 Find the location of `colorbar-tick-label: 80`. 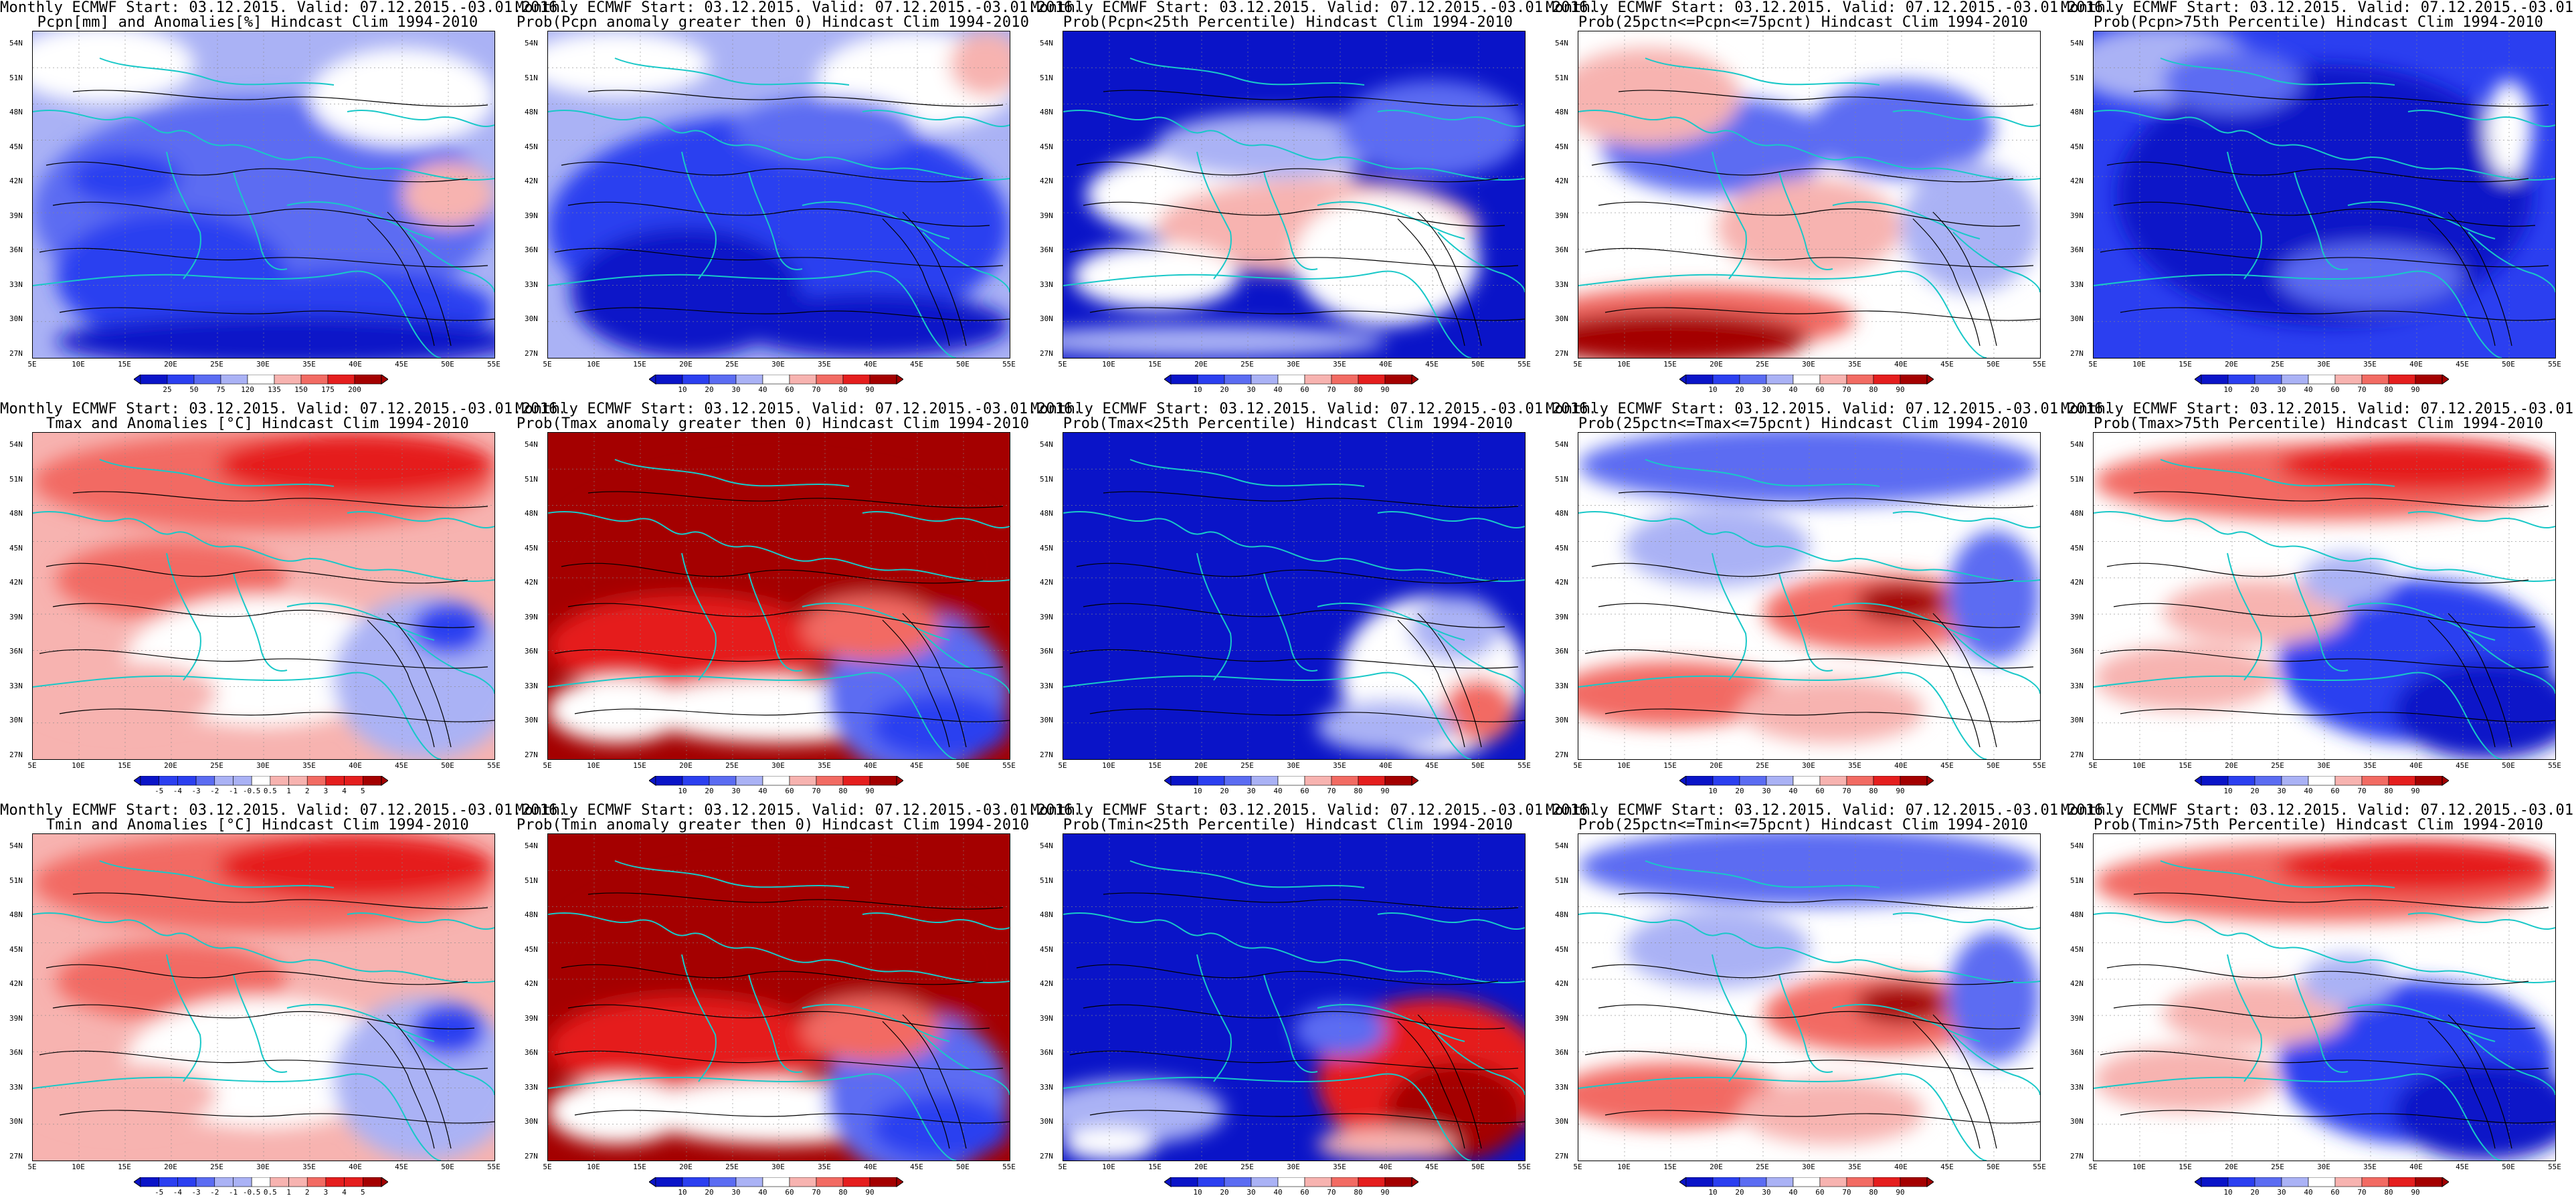

colorbar-tick-label: 80 is located at coordinates (1358, 389).